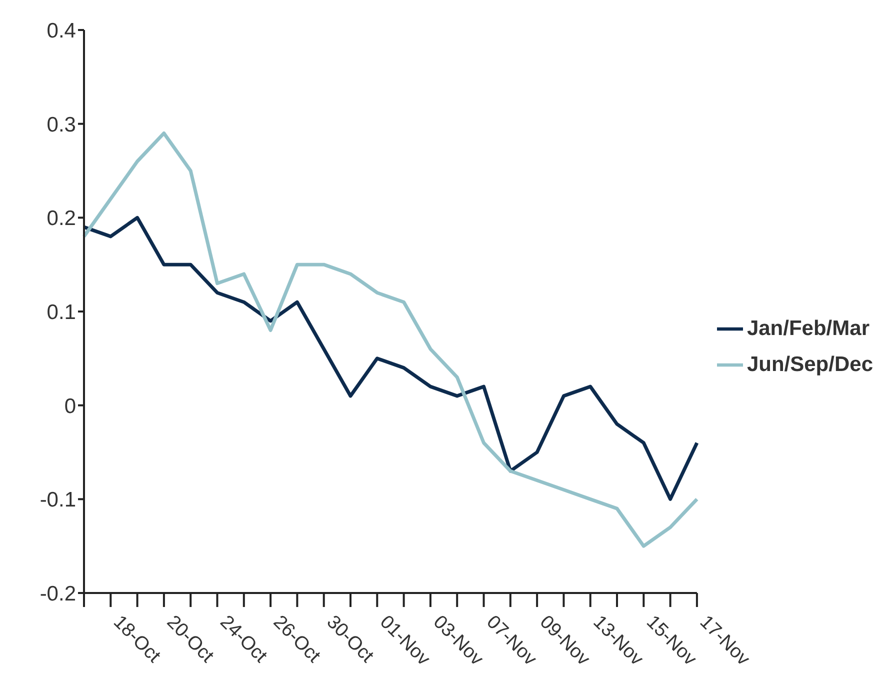 The height and width of the screenshot is (685, 883). I want to click on y-tick-label: 0, so click(70, 406).